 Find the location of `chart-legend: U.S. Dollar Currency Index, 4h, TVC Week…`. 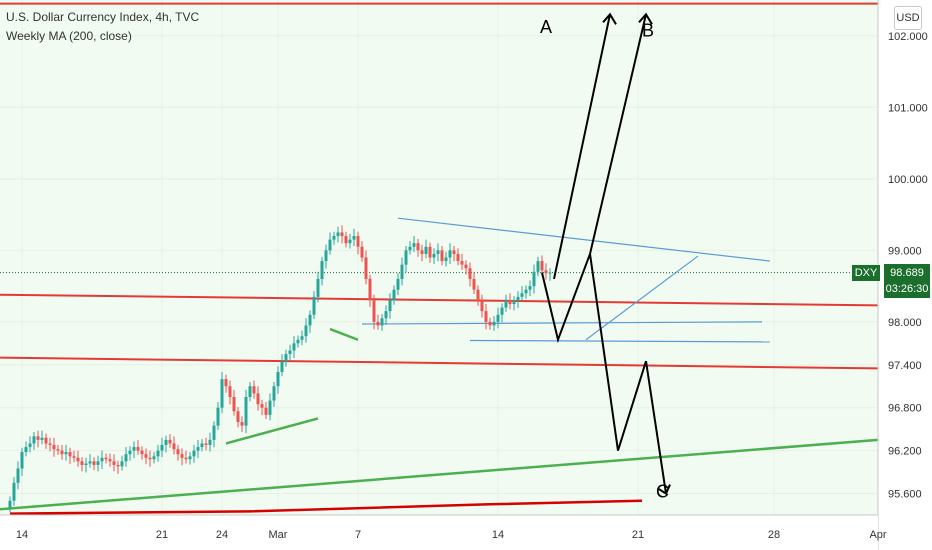

chart-legend: U.S. Dollar Currency Index, 4h, TVC Week… is located at coordinates (102, 27).